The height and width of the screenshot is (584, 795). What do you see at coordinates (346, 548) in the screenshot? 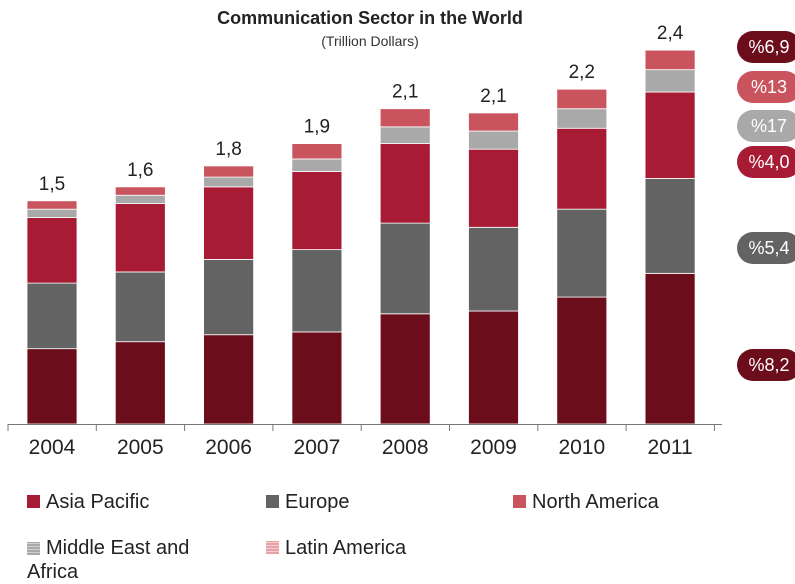
I see `legend-label: Latin America` at bounding box center [346, 548].